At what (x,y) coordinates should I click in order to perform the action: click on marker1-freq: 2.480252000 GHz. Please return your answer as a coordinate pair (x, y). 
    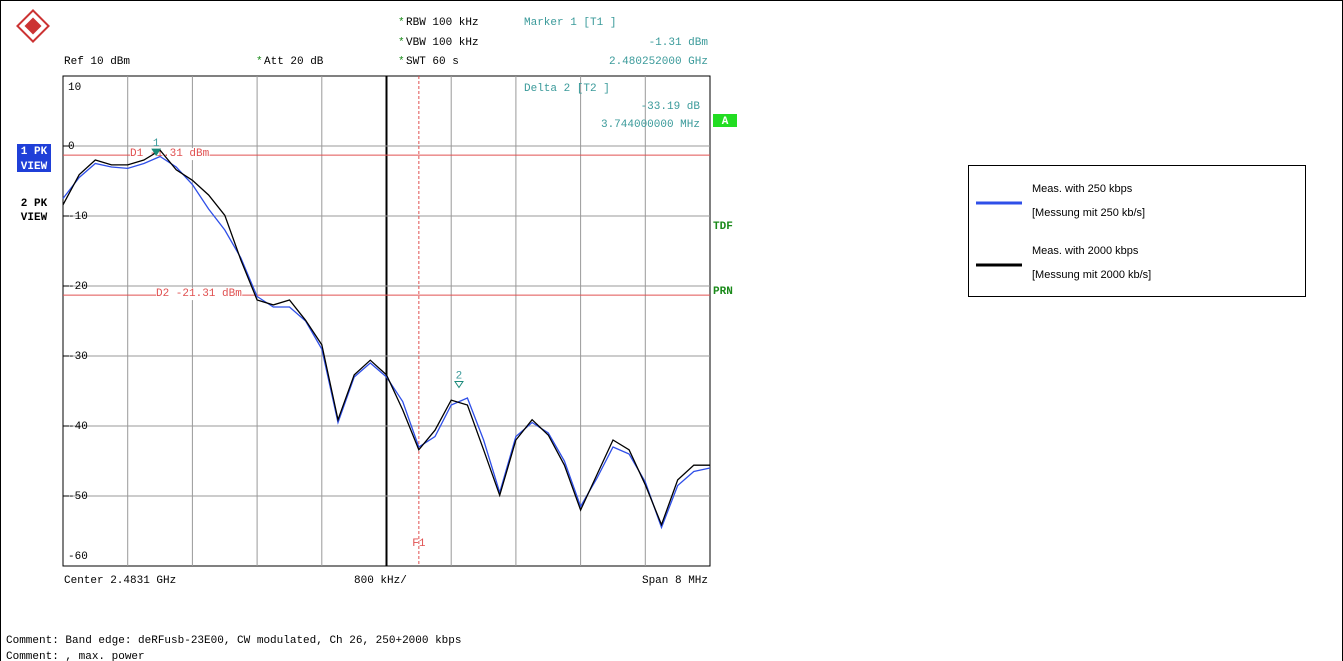
    Looking at the image, I should click on (658, 62).